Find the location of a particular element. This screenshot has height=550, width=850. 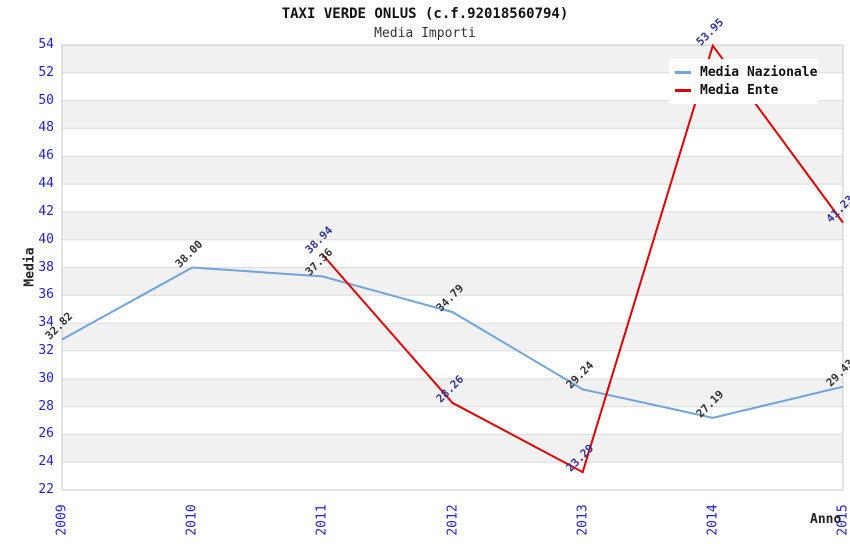

x-tick-label: 2014 is located at coordinates (713, 520).